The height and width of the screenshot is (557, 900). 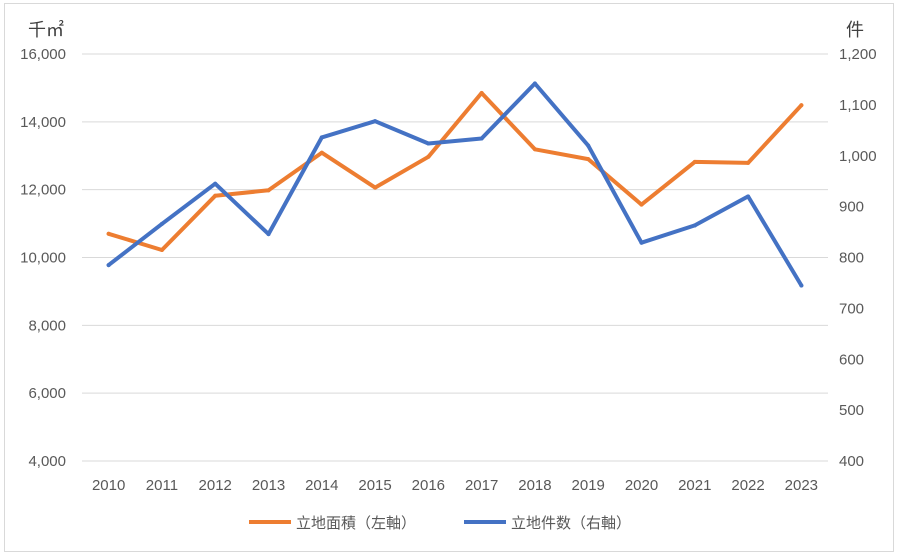 I want to click on right-tick-label: 400, so click(x=851, y=461).